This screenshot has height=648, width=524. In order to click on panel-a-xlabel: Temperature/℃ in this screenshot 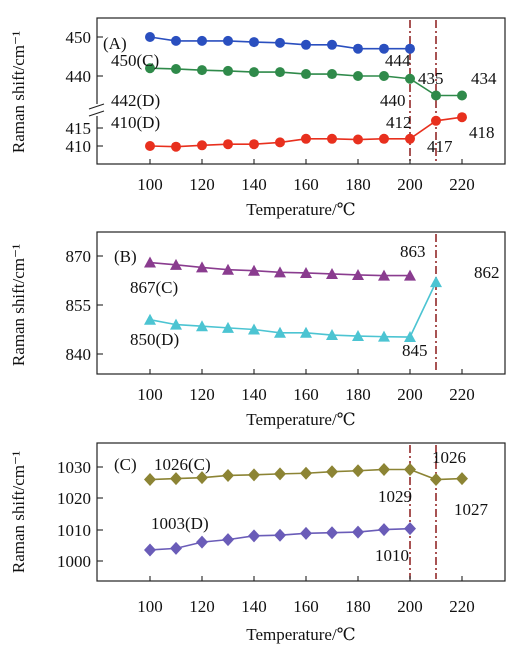, I will do `click(300, 209)`.